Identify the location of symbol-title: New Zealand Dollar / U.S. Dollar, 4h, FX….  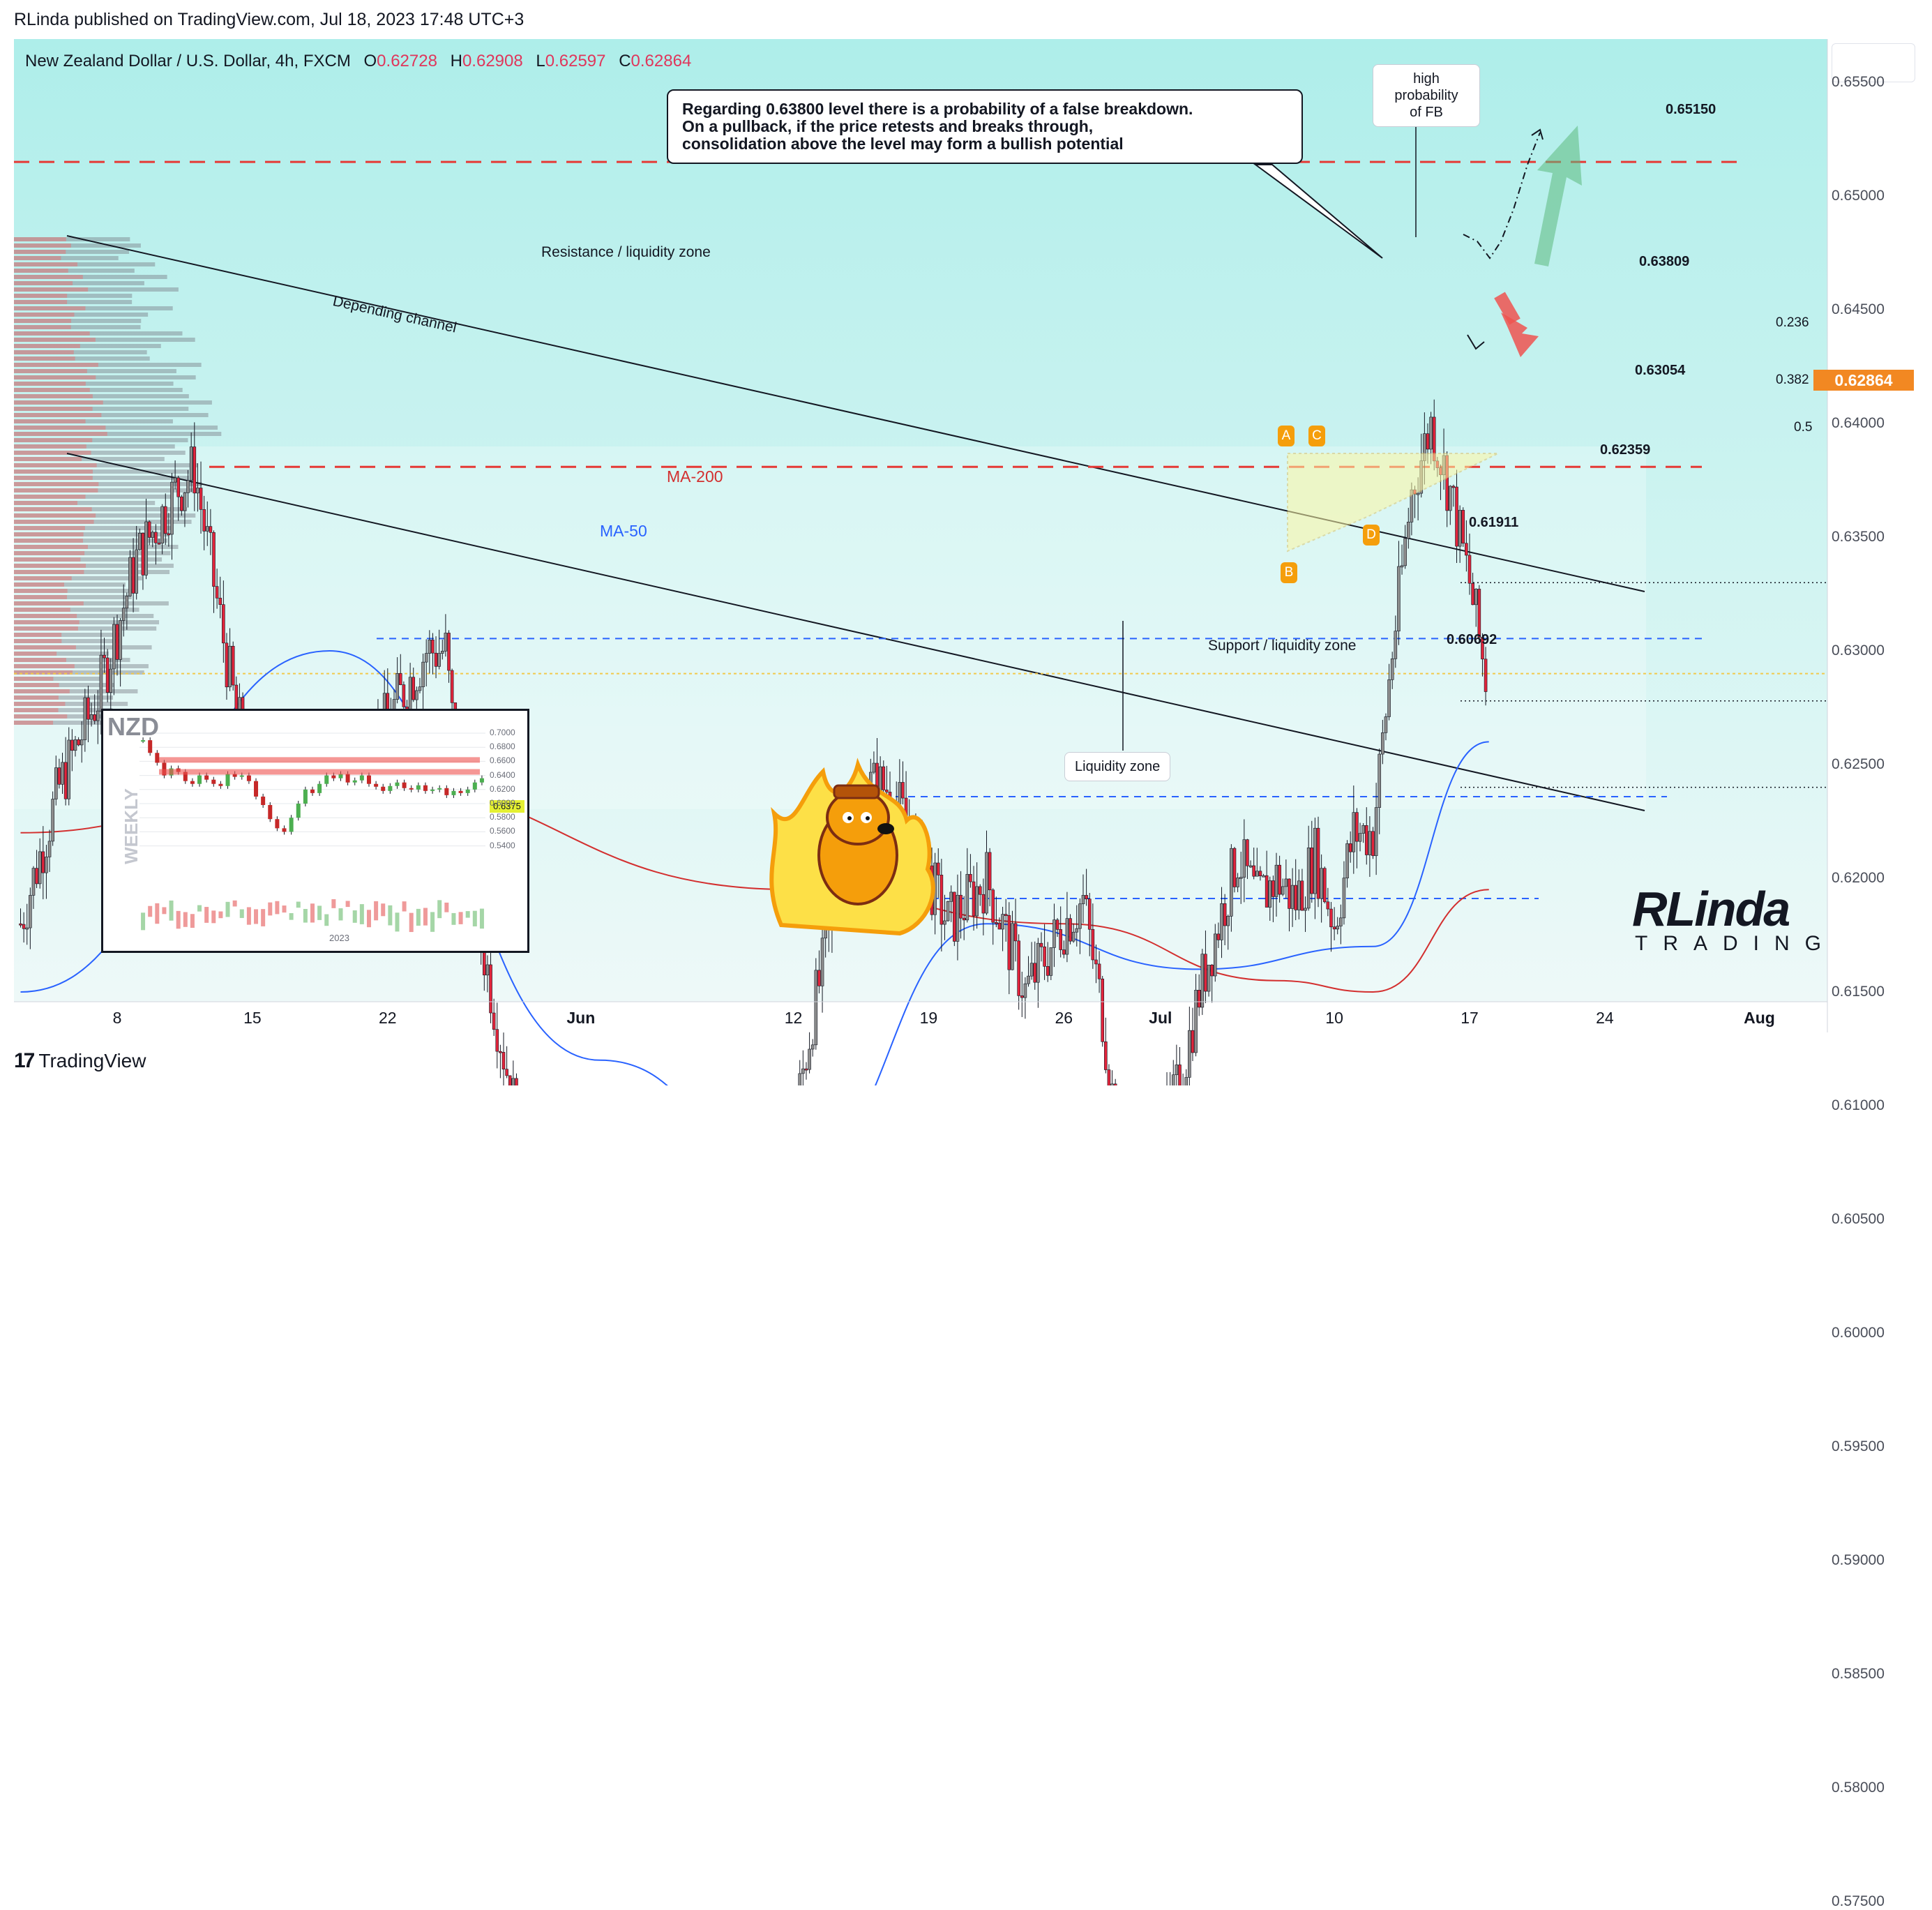
(188, 61).